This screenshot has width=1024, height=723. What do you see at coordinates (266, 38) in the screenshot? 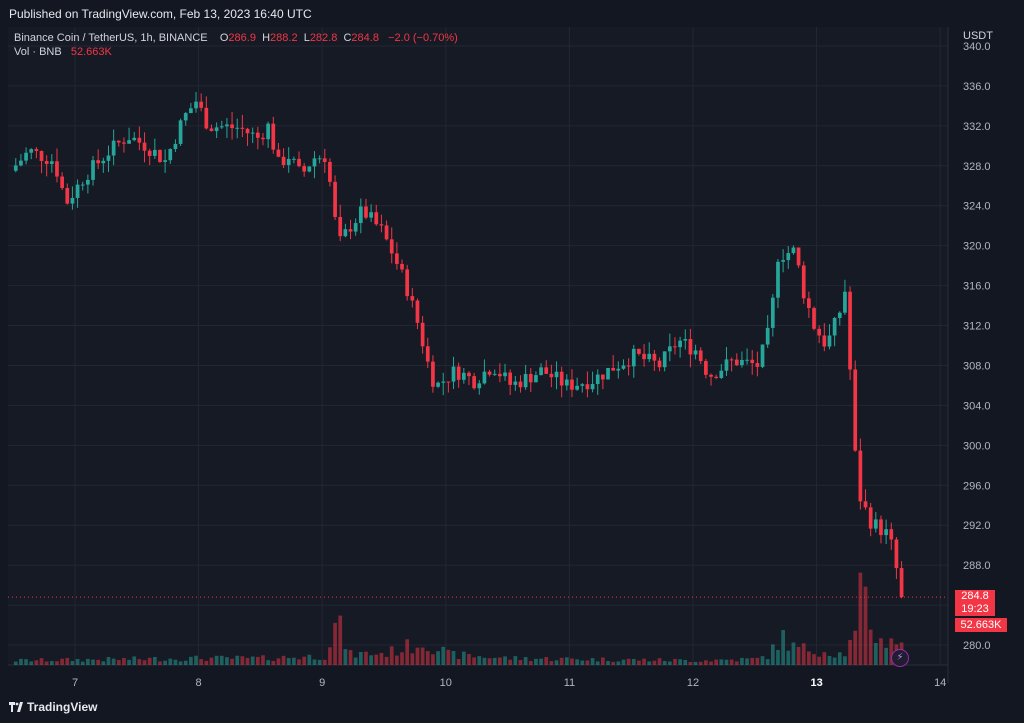
I see `high-label: H` at bounding box center [266, 38].